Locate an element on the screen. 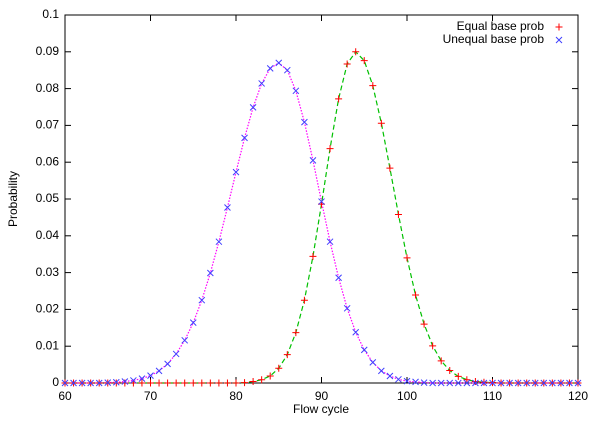  y-tick-label: 0.08 is located at coordinates (48, 88).